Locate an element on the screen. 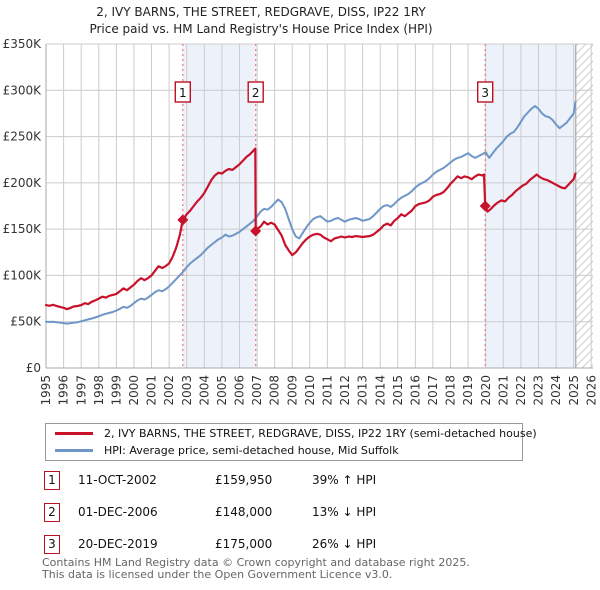 This screenshot has width=600, height=590. transaction-marker-1: 1 is located at coordinates (52, 480).